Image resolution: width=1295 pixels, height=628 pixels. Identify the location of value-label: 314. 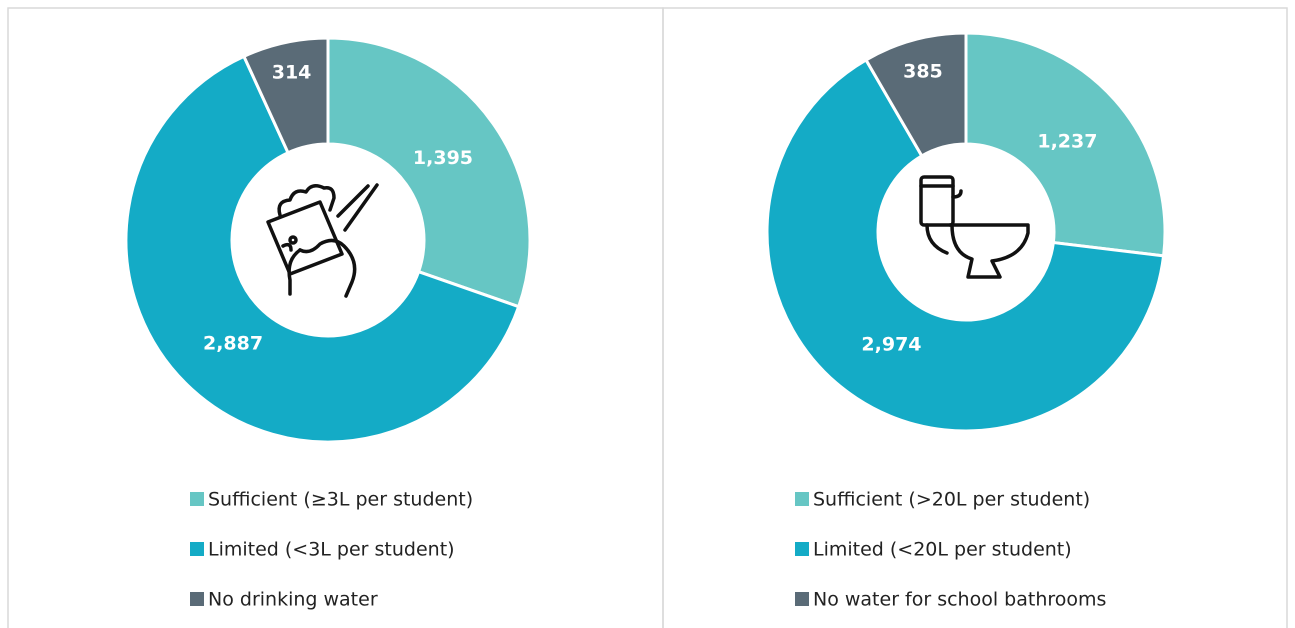
(292, 72).